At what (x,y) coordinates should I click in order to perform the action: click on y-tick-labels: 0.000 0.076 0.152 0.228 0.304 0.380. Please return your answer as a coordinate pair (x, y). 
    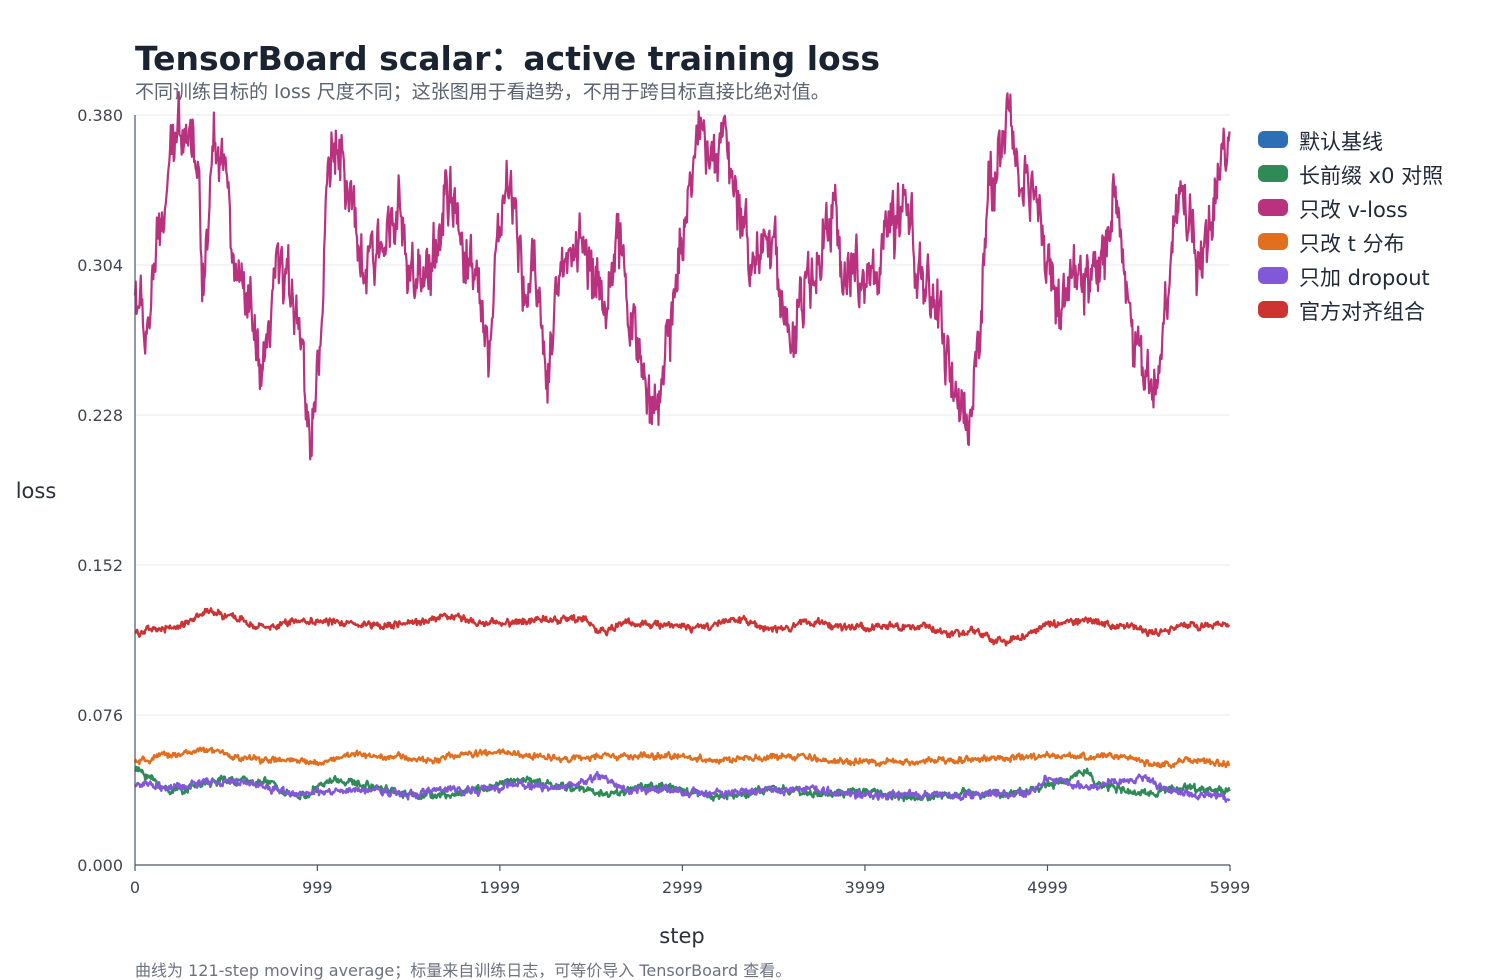
    Looking at the image, I should click on (100, 490).